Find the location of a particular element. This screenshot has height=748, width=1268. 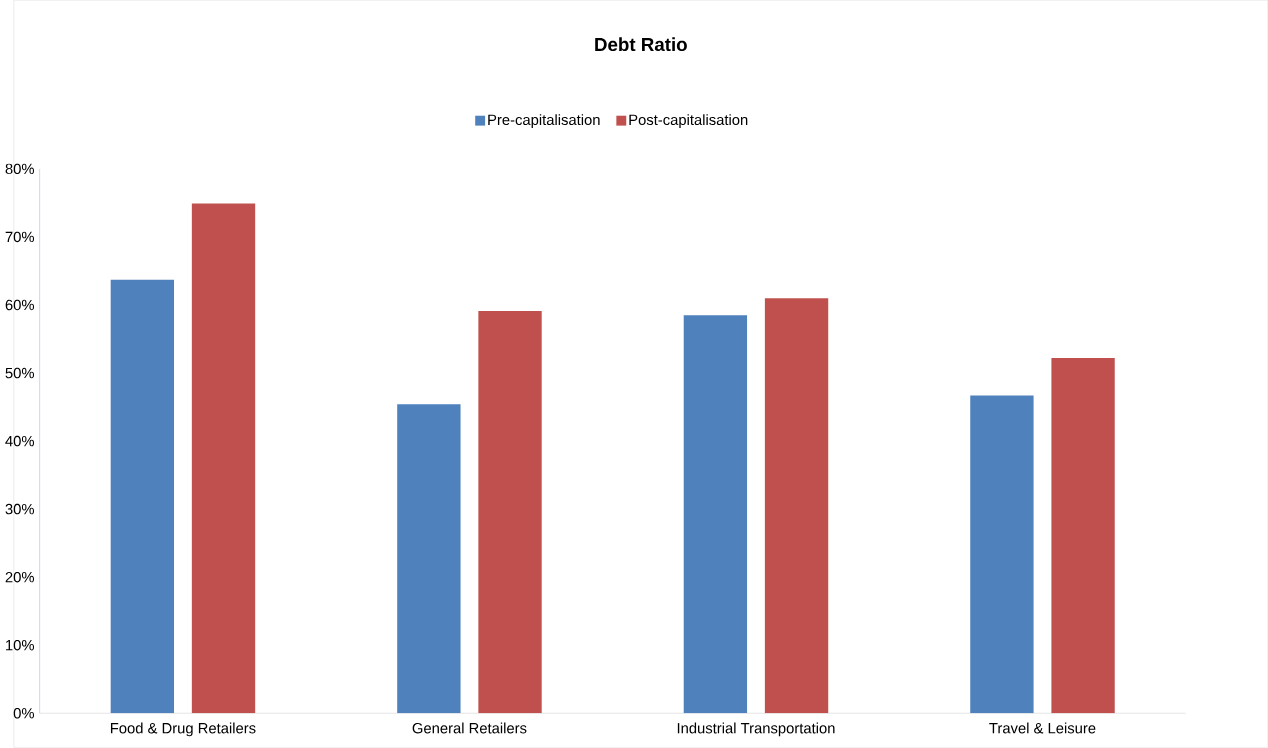

y-tick-label: 20% is located at coordinates (20, 577).